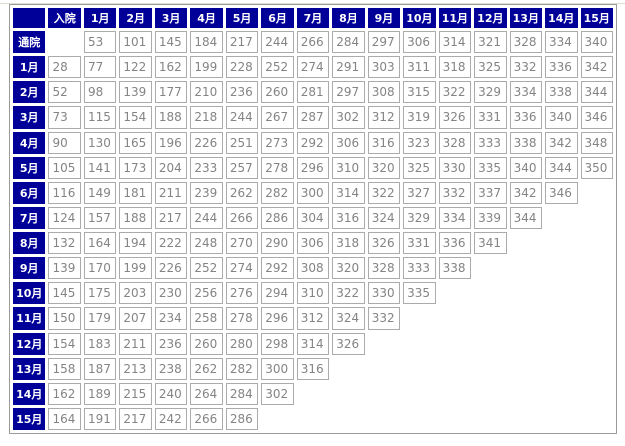 The height and width of the screenshot is (446, 625). I want to click on data-cell: 337, so click(490, 192).